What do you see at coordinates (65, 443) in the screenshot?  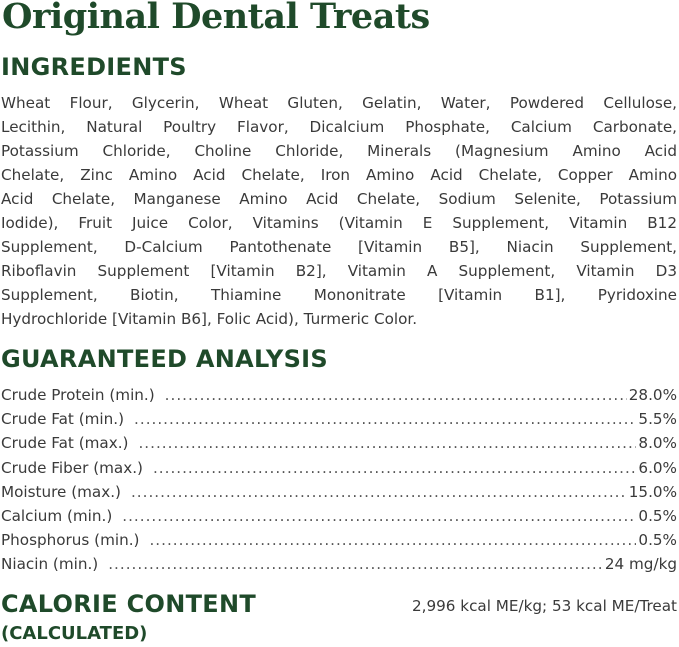 I see `analysis-label: Crude Fat (max.)` at bounding box center [65, 443].